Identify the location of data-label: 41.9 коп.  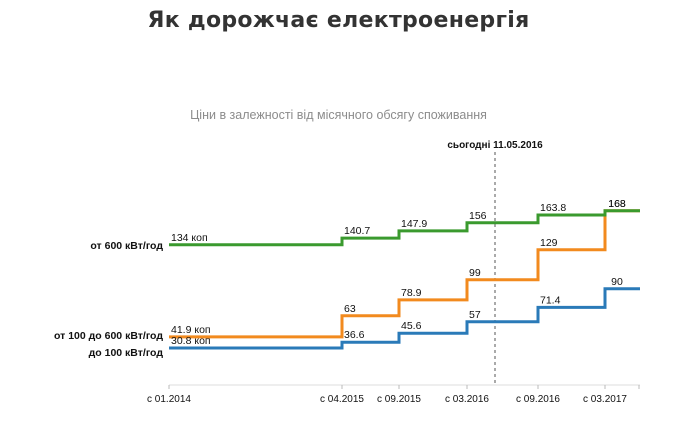
(191, 330).